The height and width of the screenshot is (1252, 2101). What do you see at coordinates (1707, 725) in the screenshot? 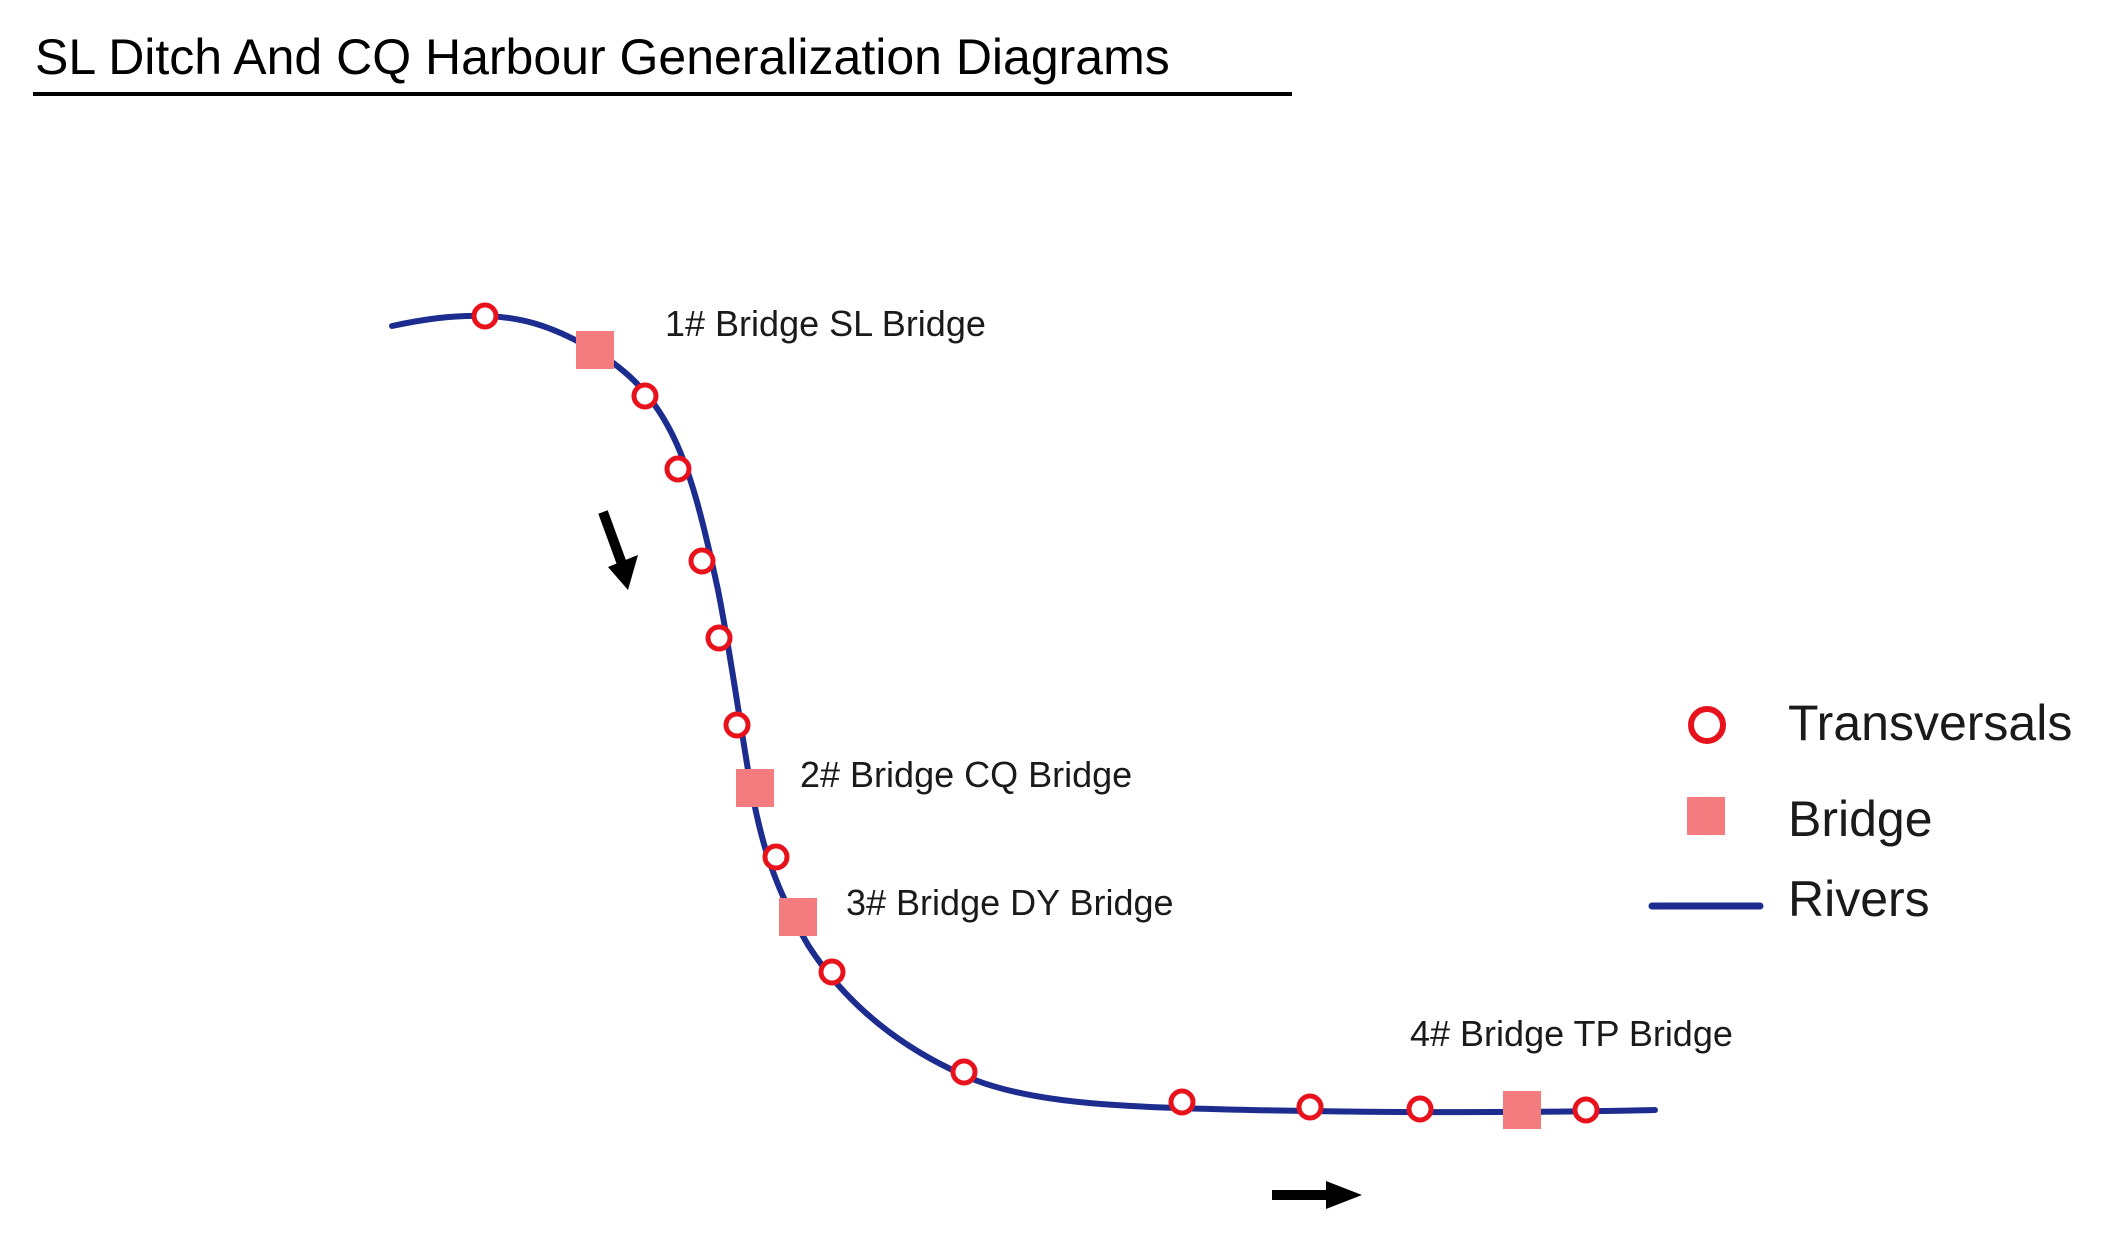
I see `legend-transversal-circle-icon` at bounding box center [1707, 725].